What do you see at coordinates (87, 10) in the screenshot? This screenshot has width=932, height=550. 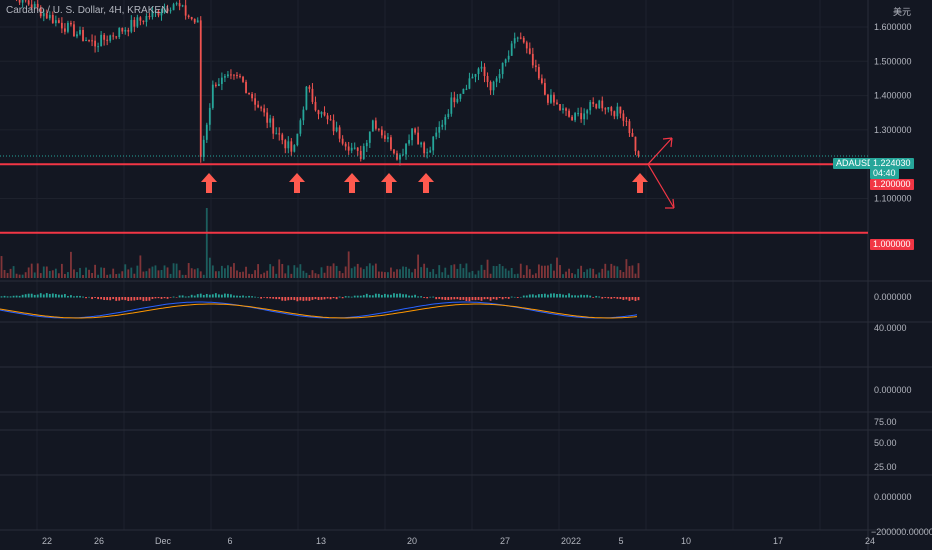 I see `symbol-title: Cardano / U. S. Dollar, 4H, KRAKEN` at bounding box center [87, 10].